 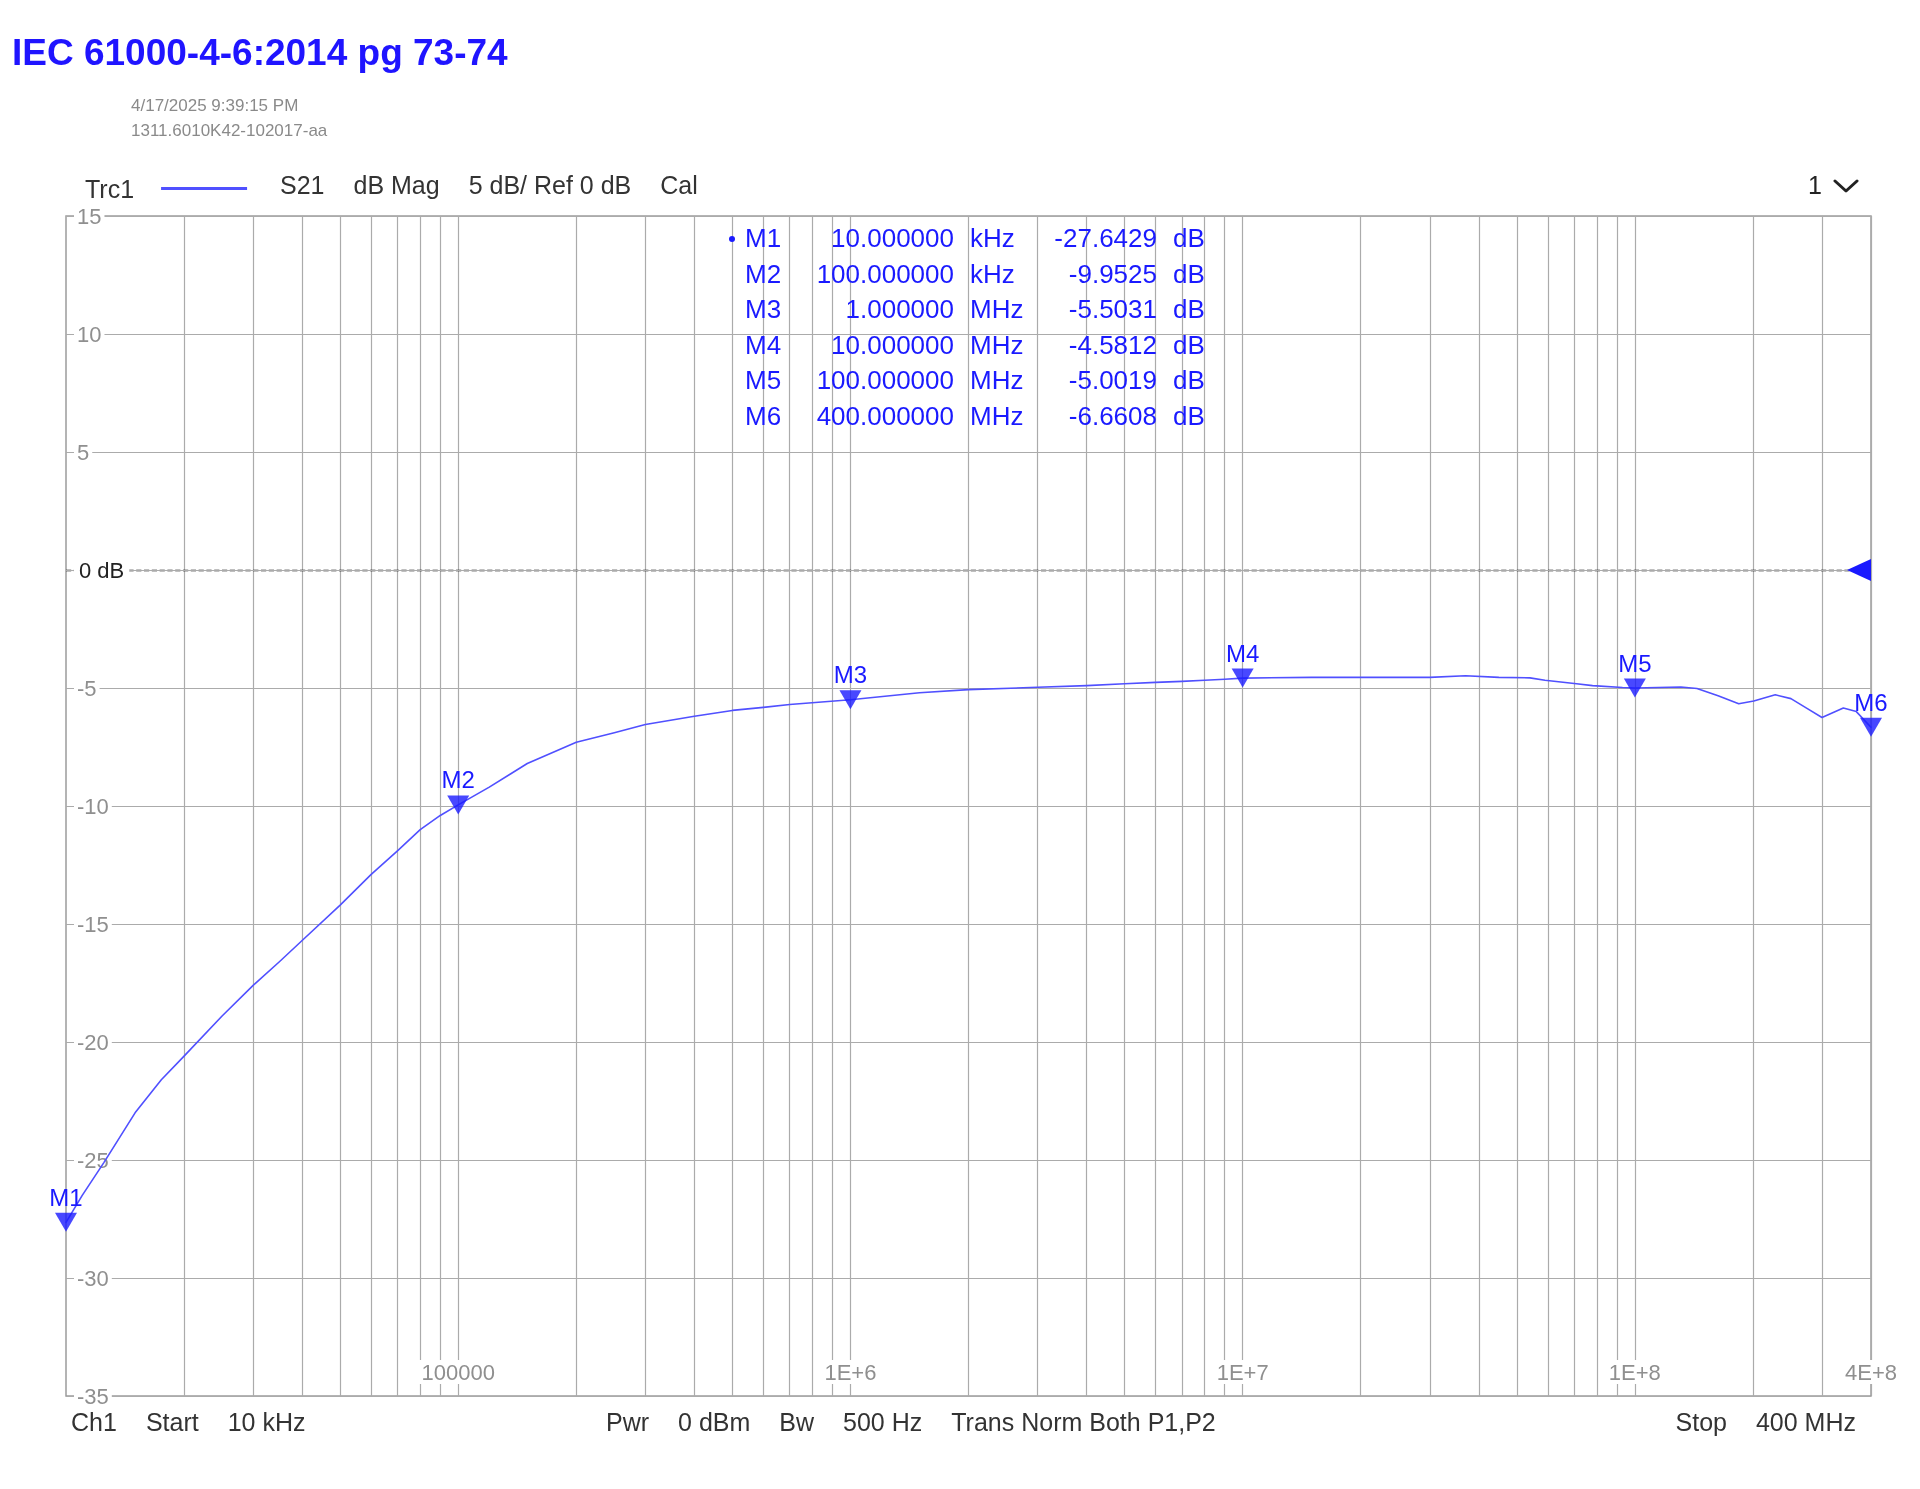 What do you see at coordinates (215, 106) in the screenshot?
I see `text: 4/17/2025 9:39:15 PM` at bounding box center [215, 106].